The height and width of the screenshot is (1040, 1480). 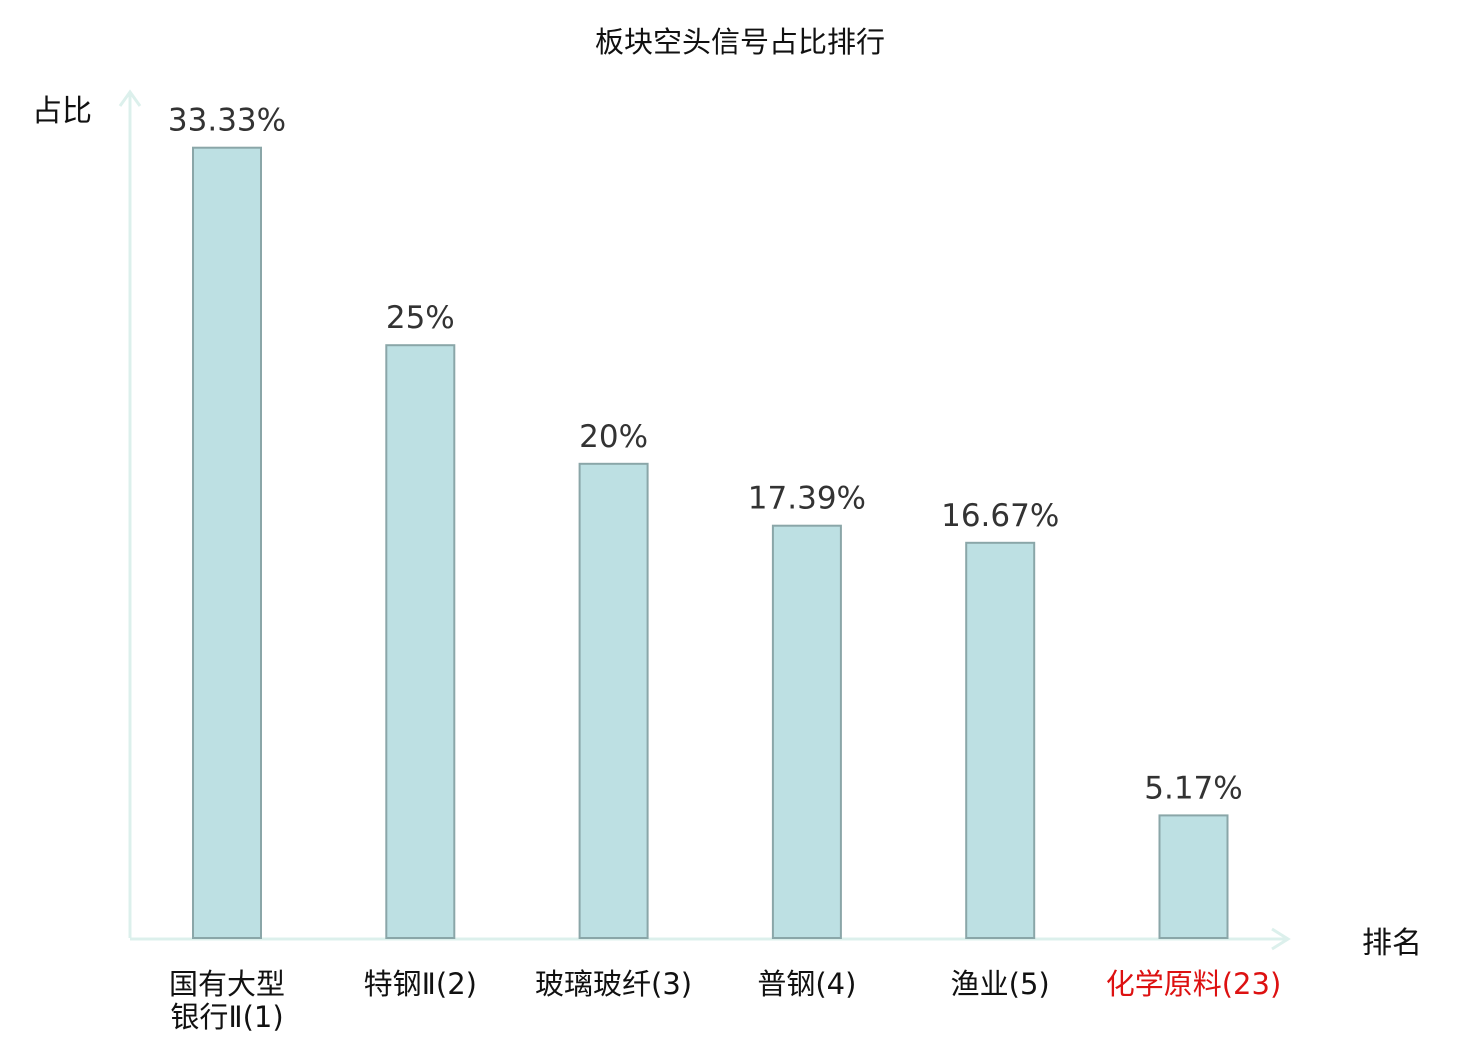 What do you see at coordinates (1193, 788) in the screenshot?
I see `value-label-6: 5.17%` at bounding box center [1193, 788].